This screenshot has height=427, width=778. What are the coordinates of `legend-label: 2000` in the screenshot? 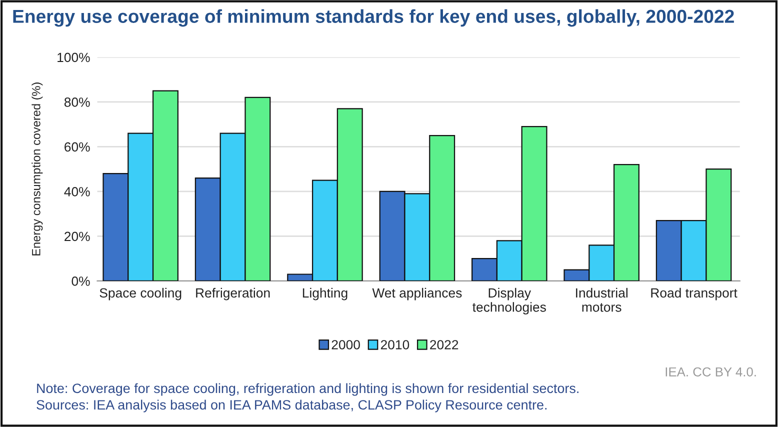 It's located at (346, 345).